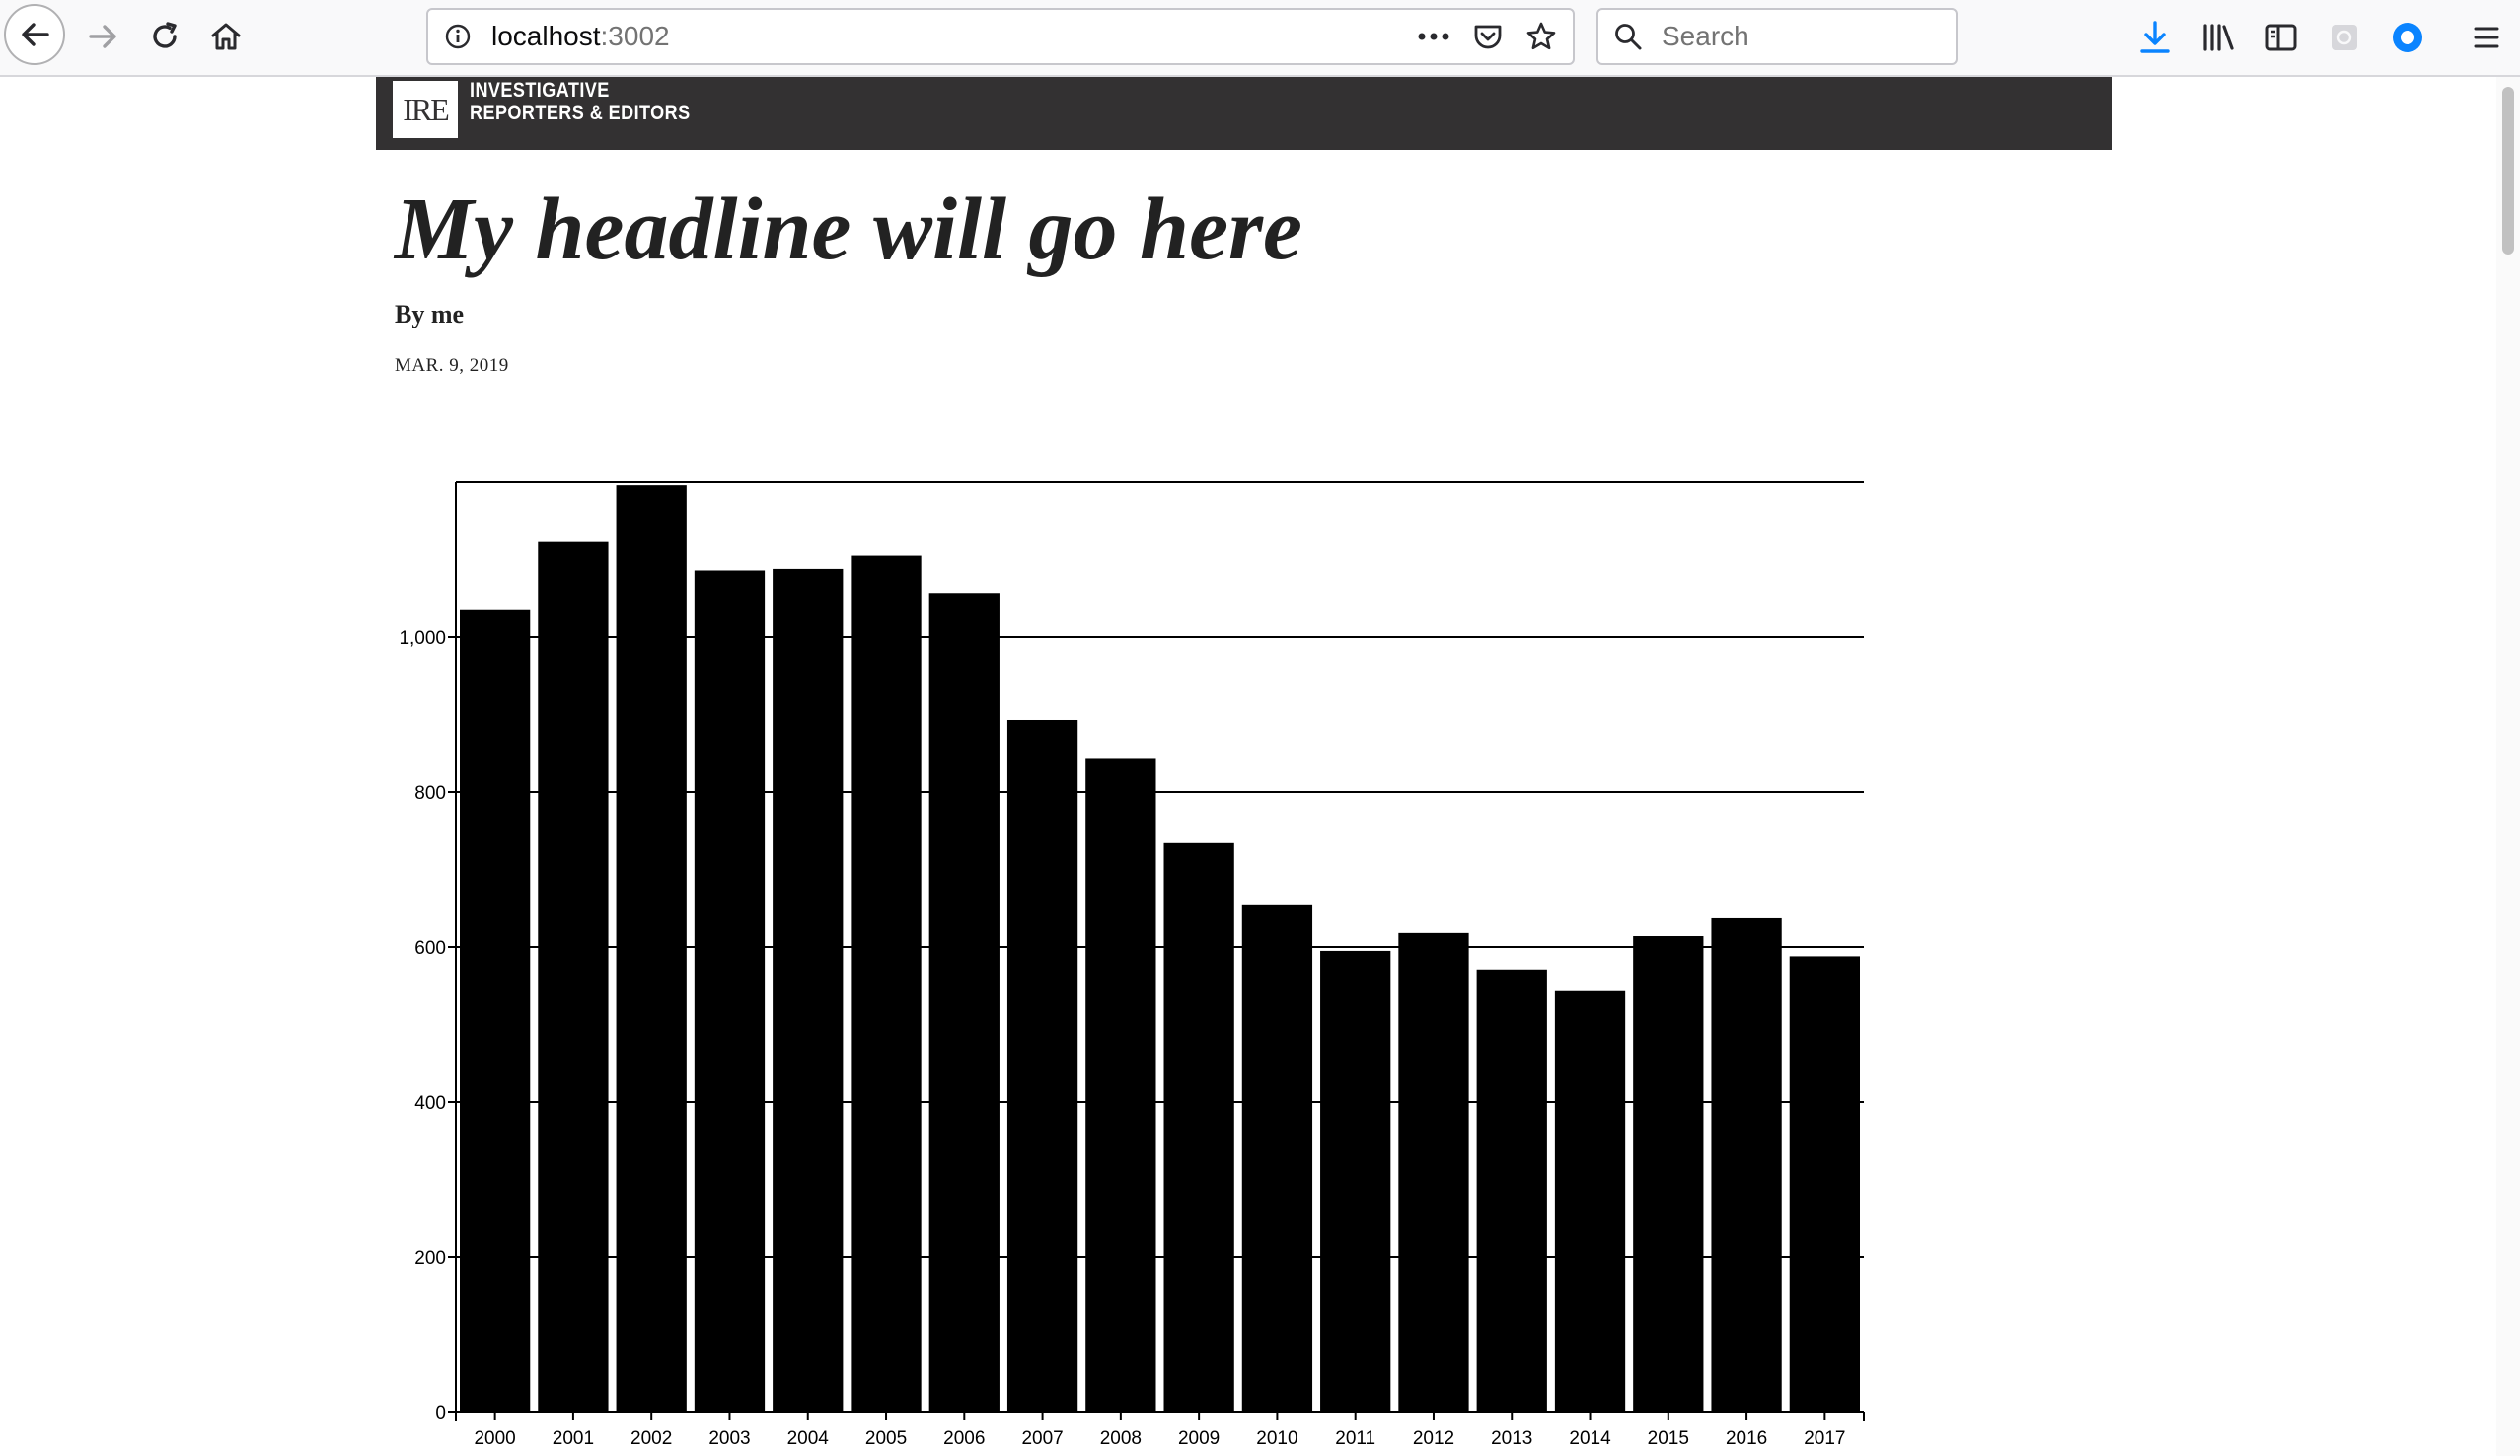 The height and width of the screenshot is (1456, 2520). I want to click on bar-2014, so click(1590, 1201).